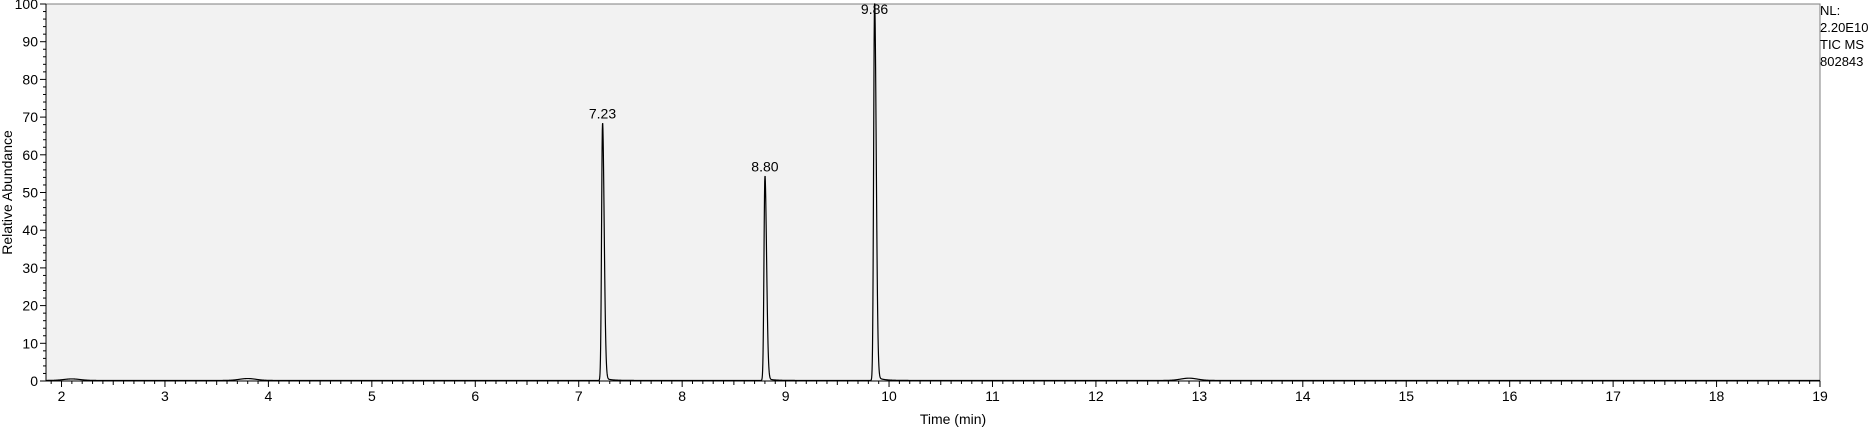 This screenshot has height=438, width=1873. What do you see at coordinates (30, 79) in the screenshot?
I see `y-tick-label: 80` at bounding box center [30, 79].